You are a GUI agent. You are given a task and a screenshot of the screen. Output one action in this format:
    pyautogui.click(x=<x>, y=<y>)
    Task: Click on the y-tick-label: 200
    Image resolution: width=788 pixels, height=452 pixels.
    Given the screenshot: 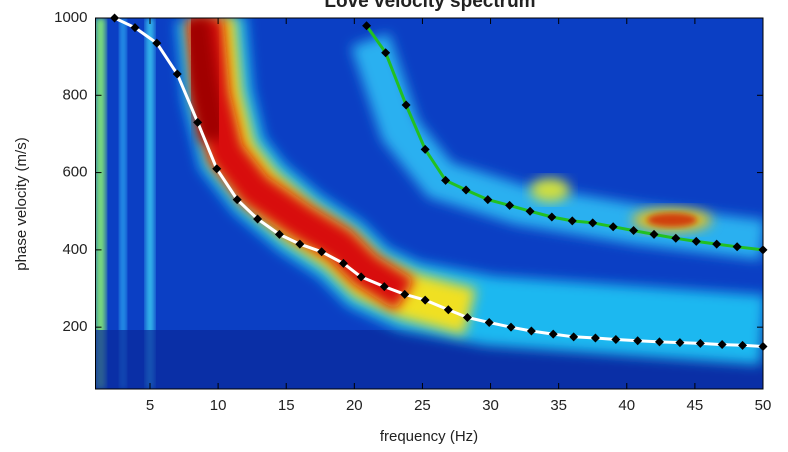 What is the action you would take?
    pyautogui.click(x=74, y=326)
    